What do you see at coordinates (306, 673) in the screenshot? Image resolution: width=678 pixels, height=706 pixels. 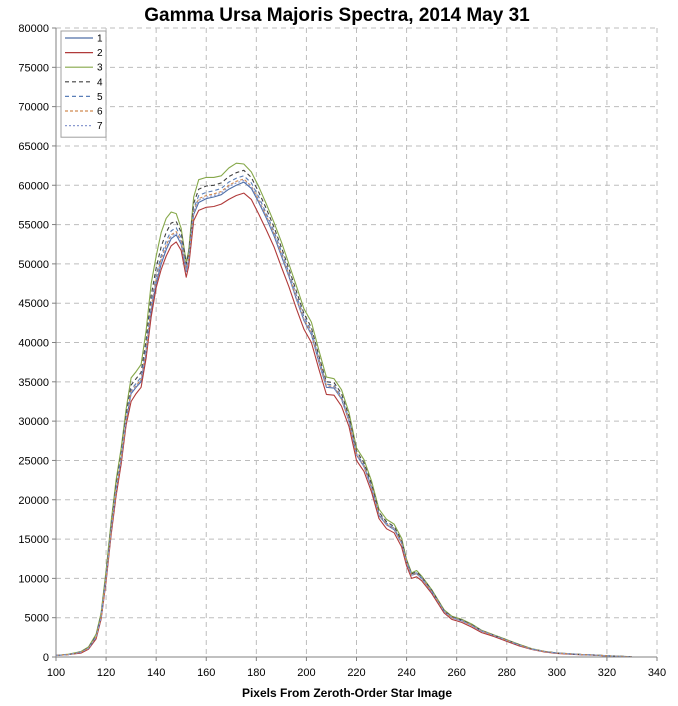 I see `x-tick-label: 200` at bounding box center [306, 673].